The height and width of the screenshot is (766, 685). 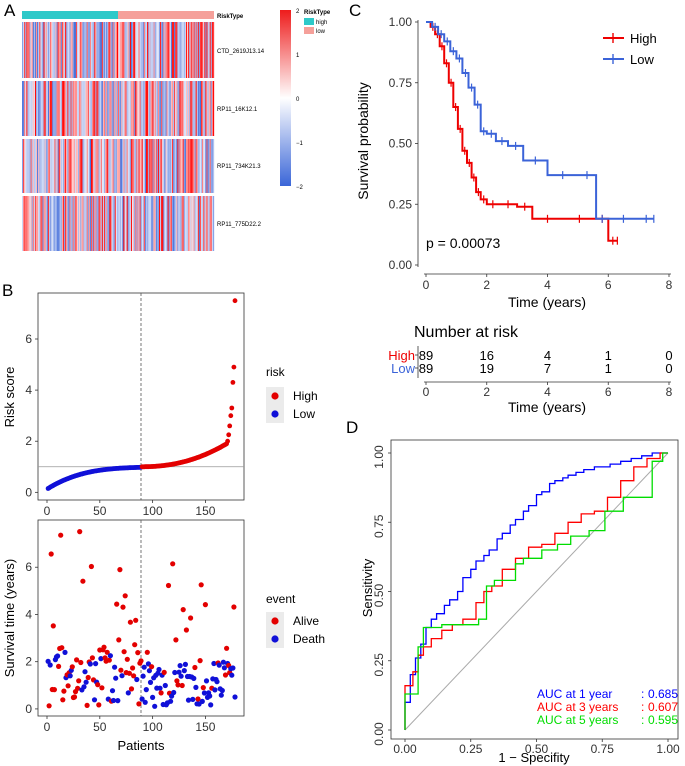 What do you see at coordinates (120, 425) in the screenshot?
I see `axis-ticks: 0 2 4 6 0 50 100 150` at bounding box center [120, 425].